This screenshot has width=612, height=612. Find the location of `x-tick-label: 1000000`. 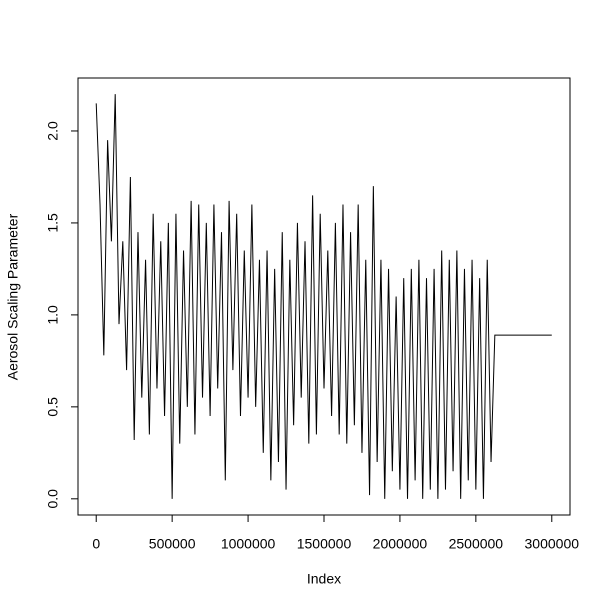

x-tick-label: 1000000 is located at coordinates (248, 544).